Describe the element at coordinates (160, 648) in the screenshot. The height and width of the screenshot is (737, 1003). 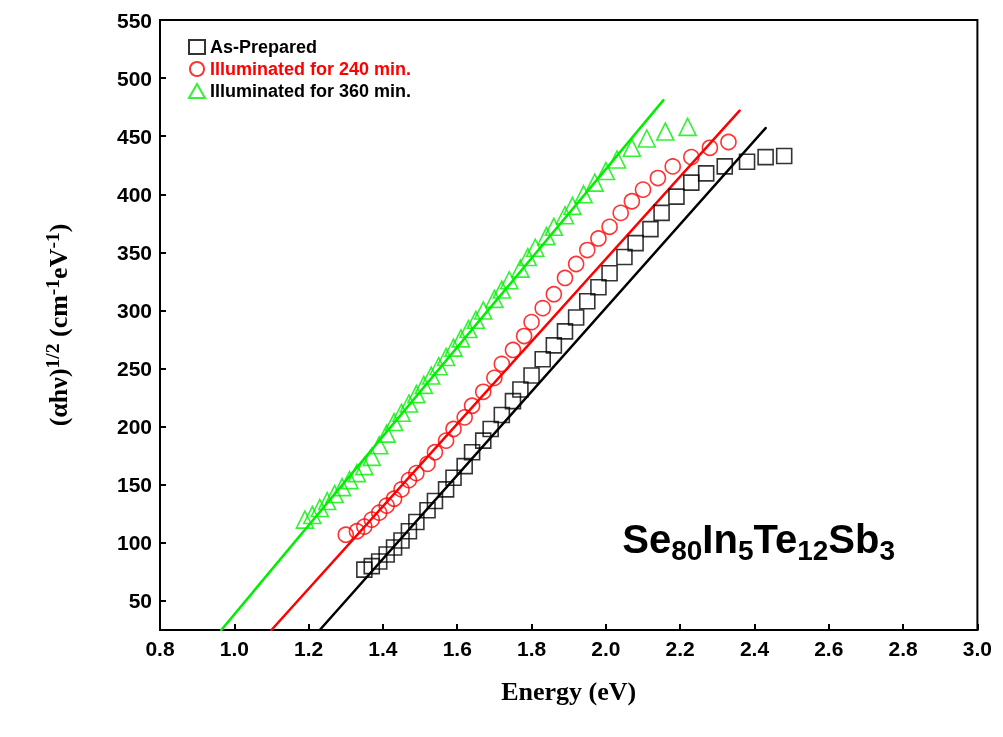
I see `x-tick-label: 0.8` at that location.